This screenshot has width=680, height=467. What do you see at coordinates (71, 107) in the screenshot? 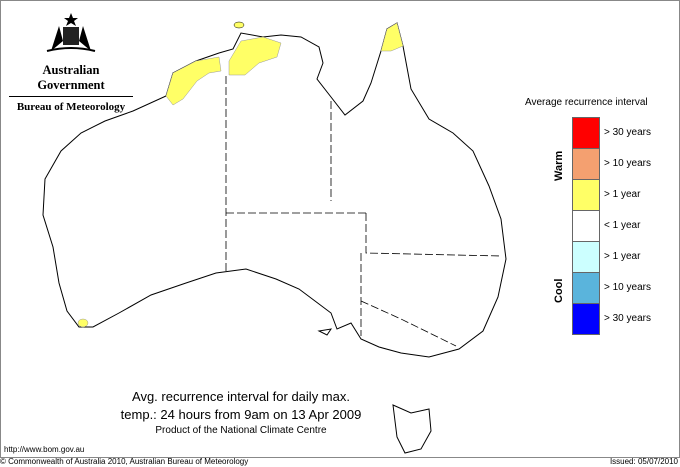
I see `logo-agency-text: Bureau of Meteorology` at bounding box center [71, 107].